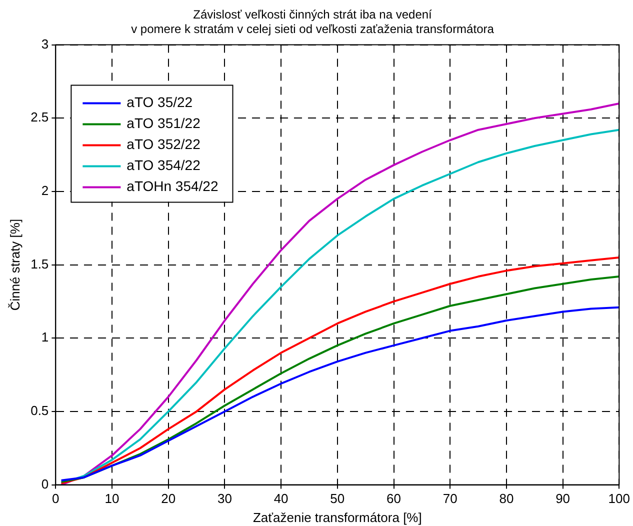 This screenshot has height=526, width=633. I want to click on legend-label: aTO 354/22, so click(163, 165).